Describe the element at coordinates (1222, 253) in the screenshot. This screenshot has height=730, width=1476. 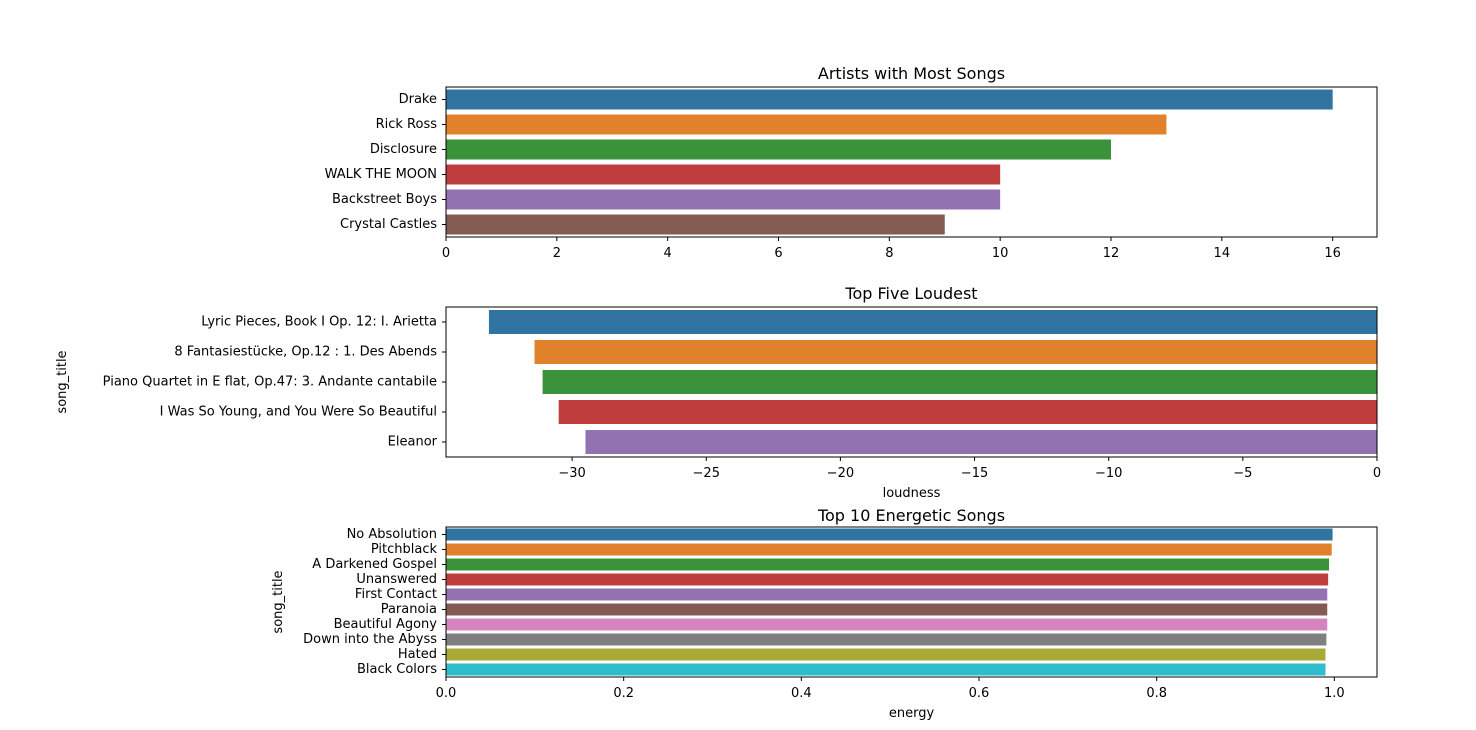
I see `x-tick-label: 14` at that location.